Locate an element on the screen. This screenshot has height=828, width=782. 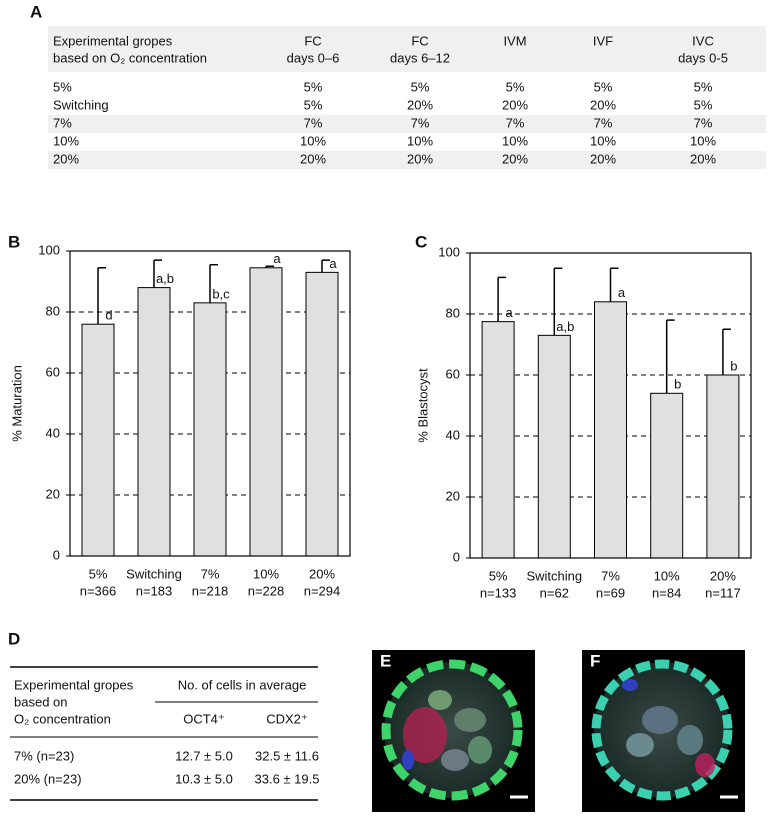
column-header: days 0-5 is located at coordinates (703, 57).